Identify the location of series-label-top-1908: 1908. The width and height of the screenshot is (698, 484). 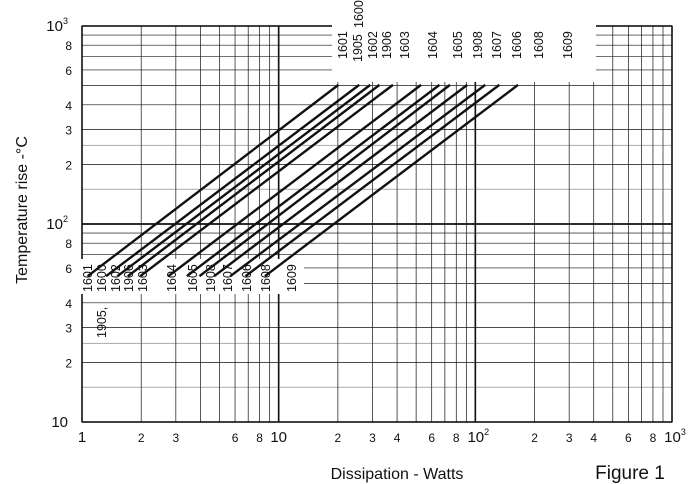
(478, 45).